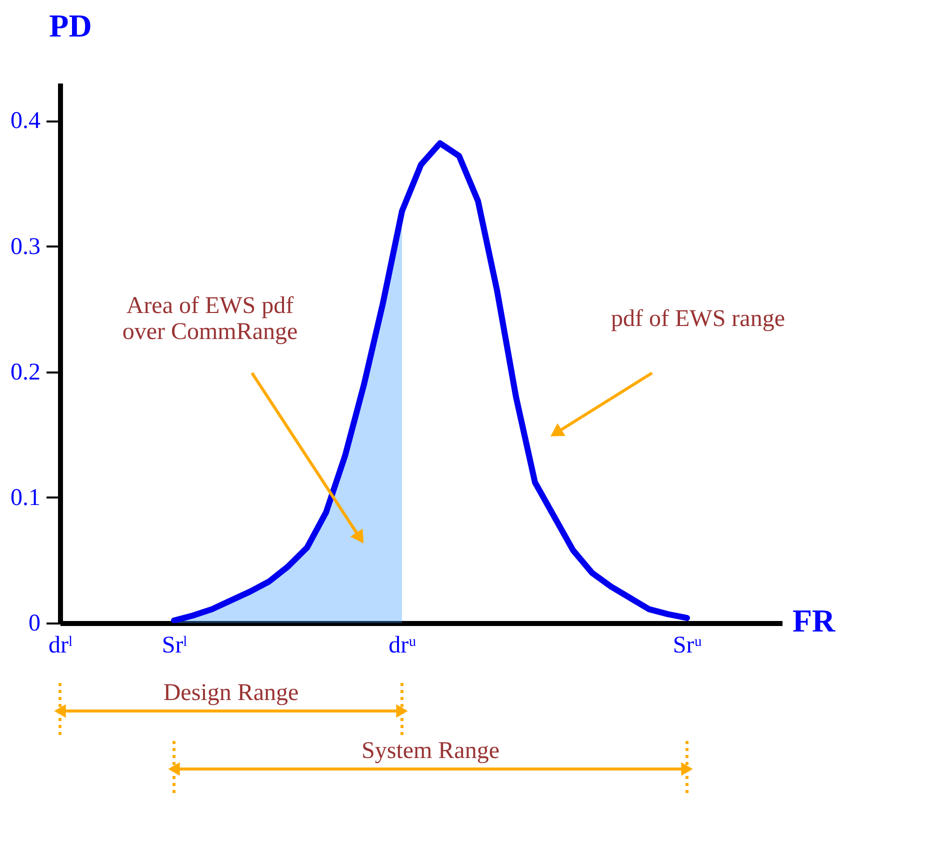  I want to click on annotation: pdf of EWS range, so click(698, 319).